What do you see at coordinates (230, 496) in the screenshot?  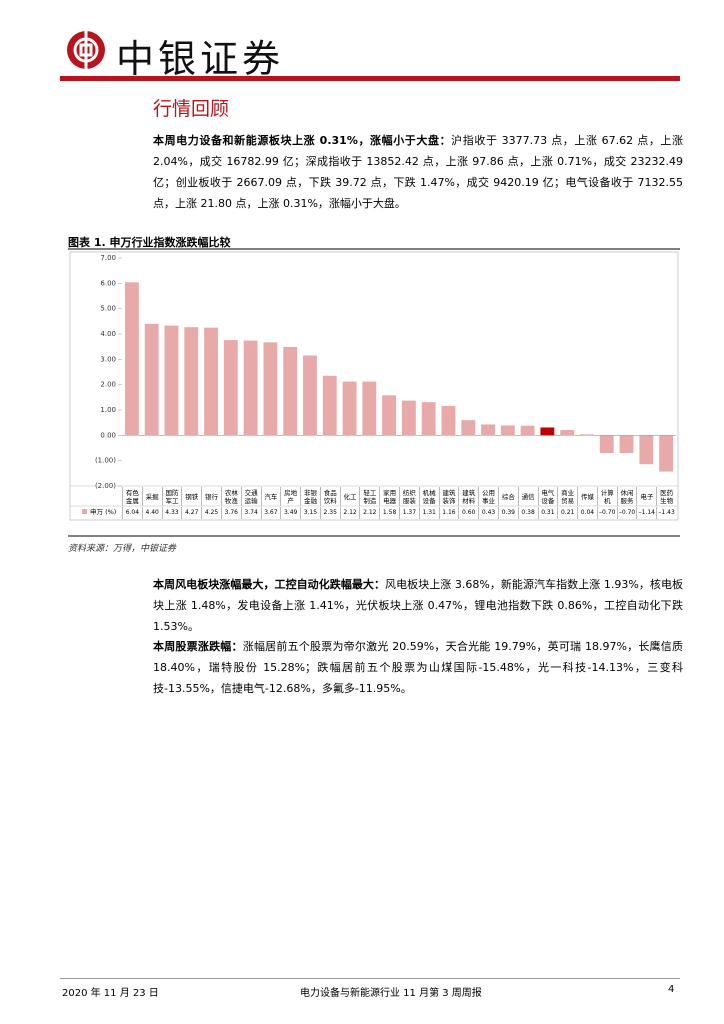 I see `x-tick-label: 农林牧渔` at bounding box center [230, 496].